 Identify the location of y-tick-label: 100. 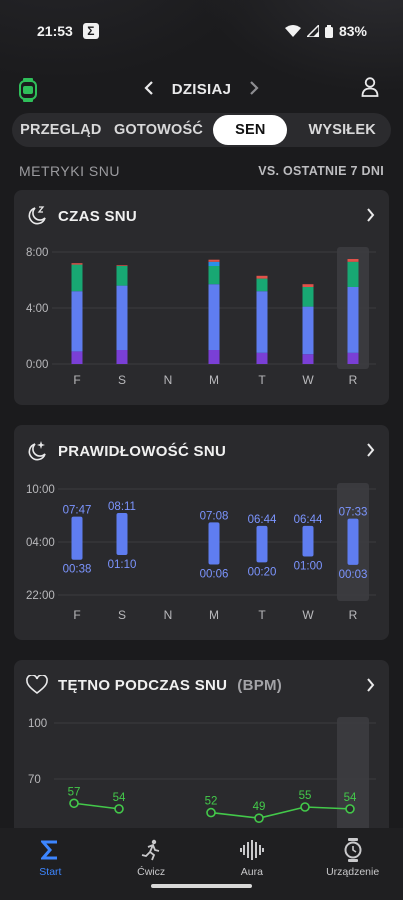
(37, 724).